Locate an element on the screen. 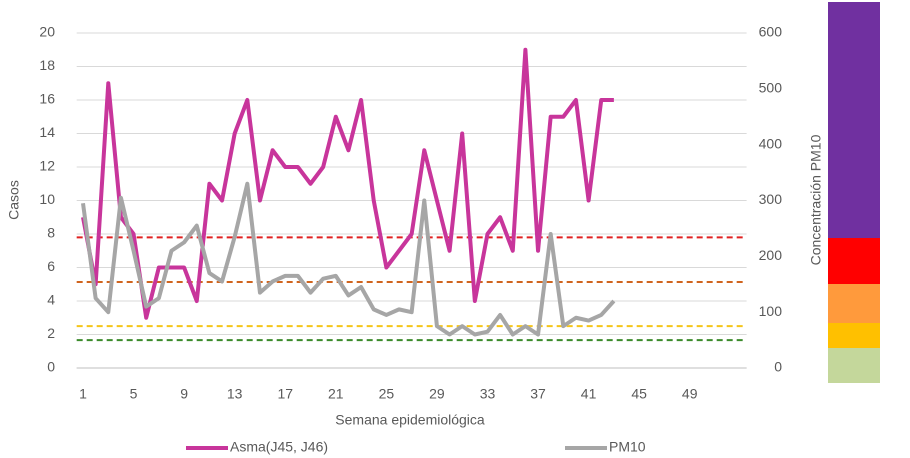  y2-tick-label: 0 is located at coordinates (778, 367).